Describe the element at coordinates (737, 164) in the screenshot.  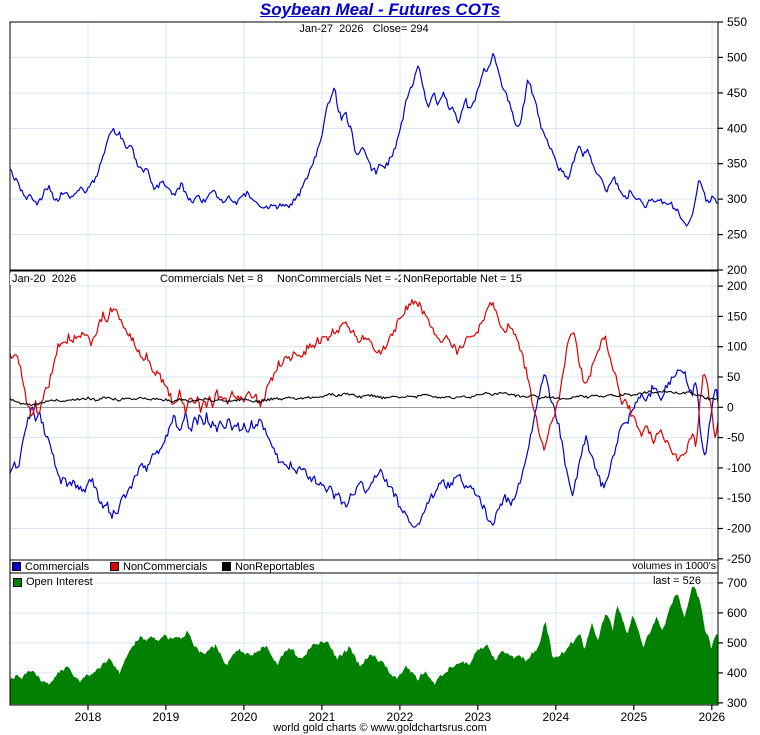
I see `svg-text: 350` at that location.